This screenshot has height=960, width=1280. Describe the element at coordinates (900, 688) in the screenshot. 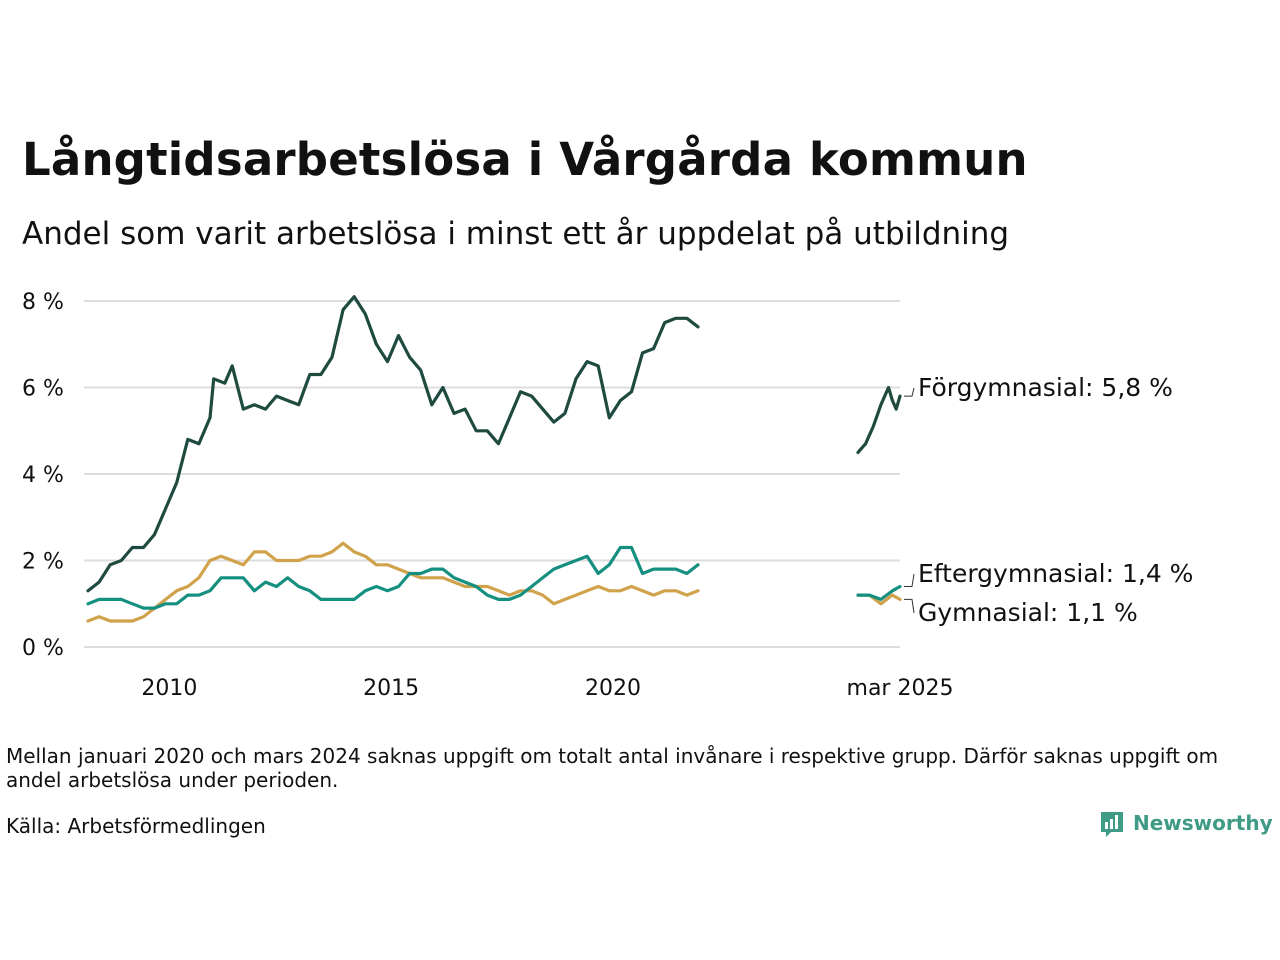

I see `x-tick-label: mar 2025` at that location.